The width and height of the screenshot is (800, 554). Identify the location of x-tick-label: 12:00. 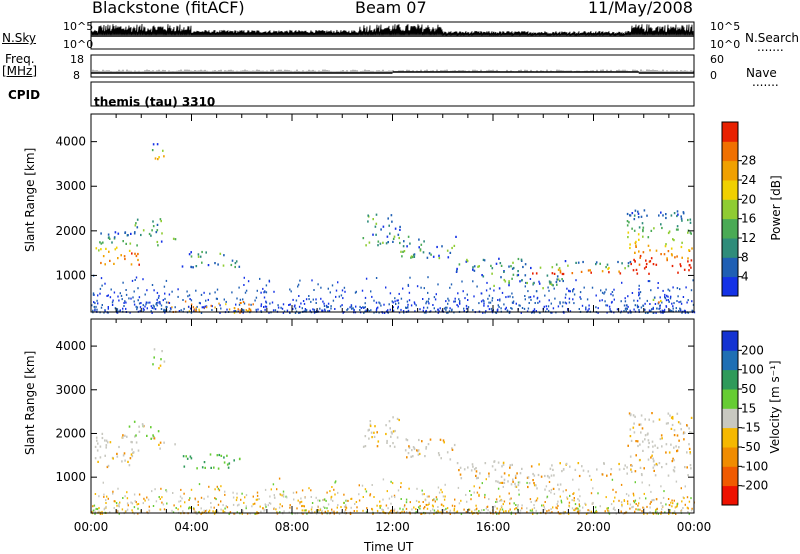
(392, 527).